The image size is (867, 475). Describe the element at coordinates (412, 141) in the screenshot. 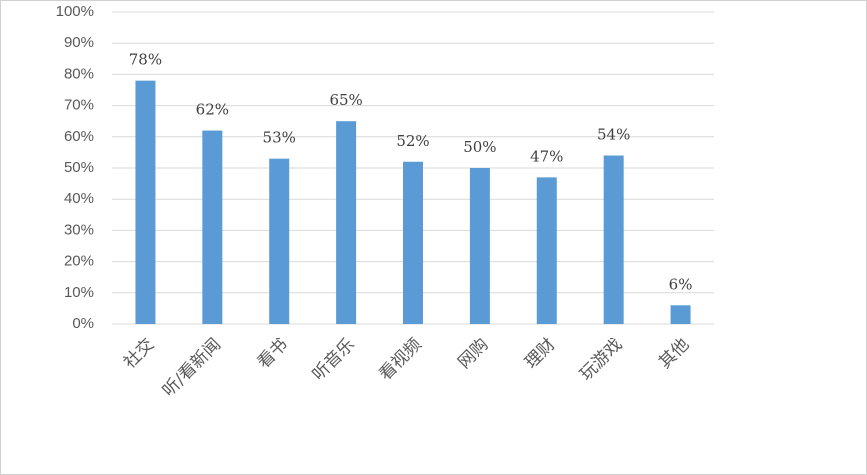

I see `value-label: 52%` at that location.